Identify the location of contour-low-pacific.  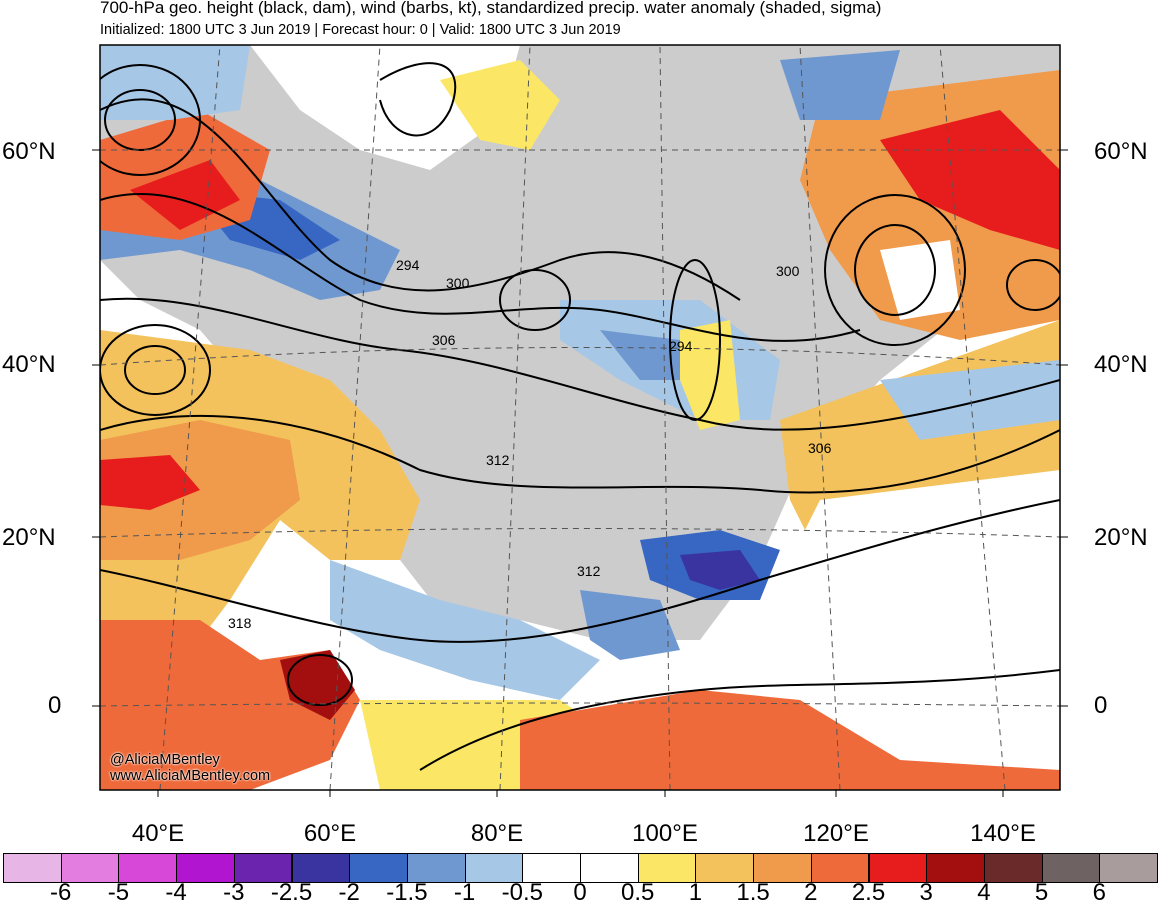
(1033, 285).